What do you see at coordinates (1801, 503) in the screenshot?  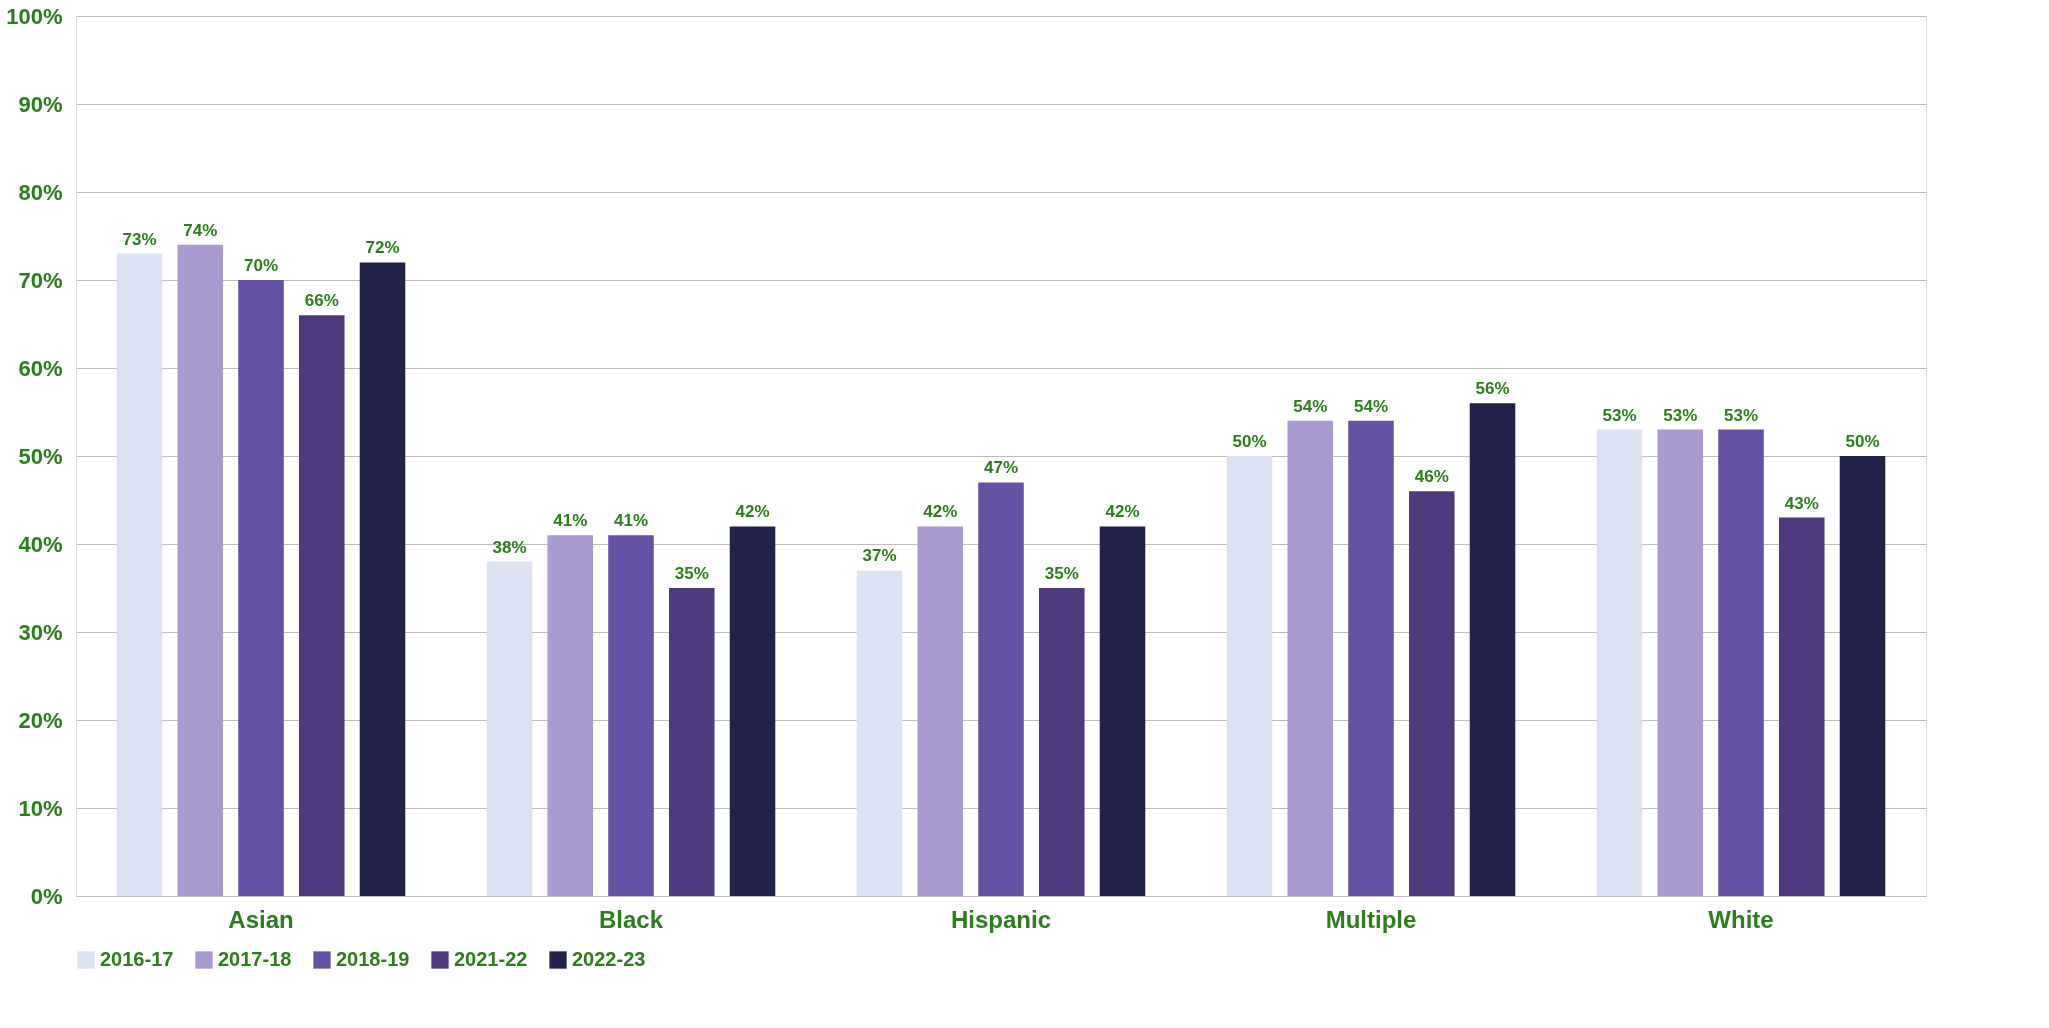 I see `data-label: 43%` at bounding box center [1801, 503].